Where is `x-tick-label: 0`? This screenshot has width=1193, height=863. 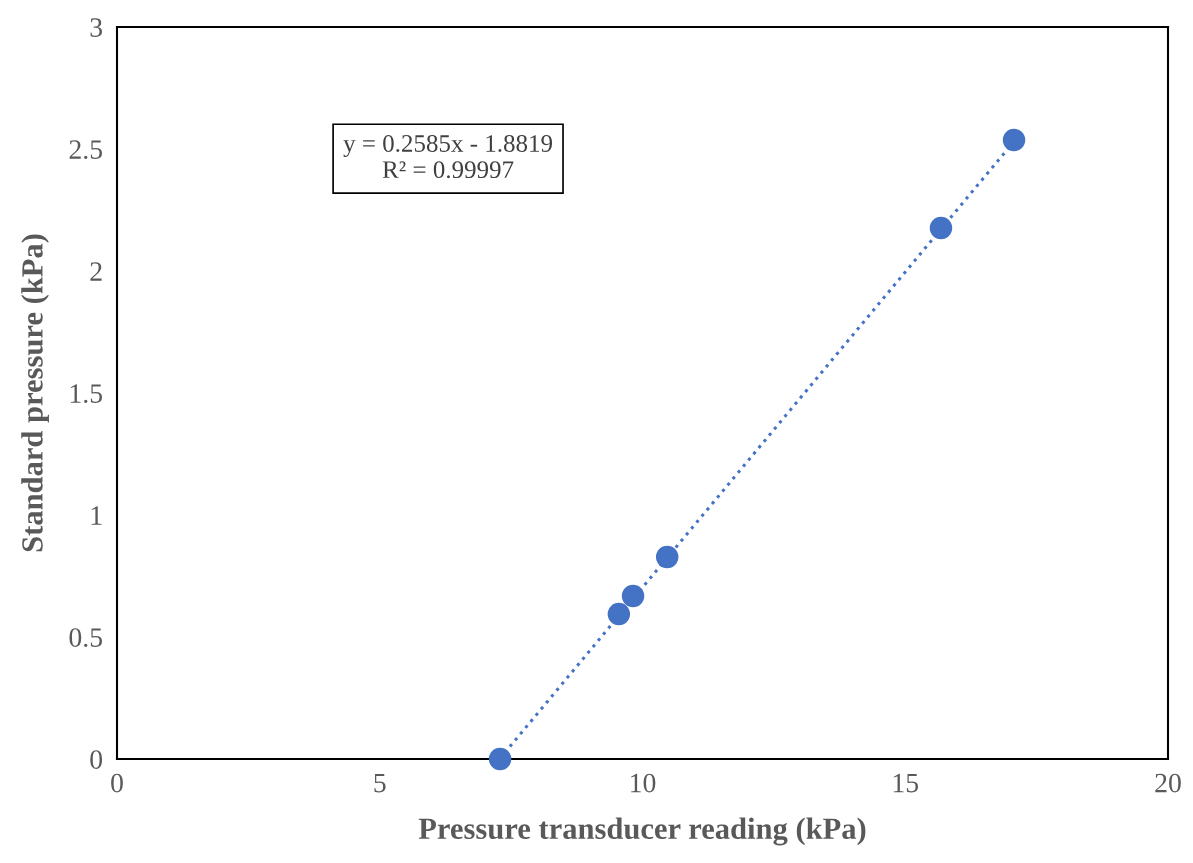
x-tick-label: 0 is located at coordinates (117, 783).